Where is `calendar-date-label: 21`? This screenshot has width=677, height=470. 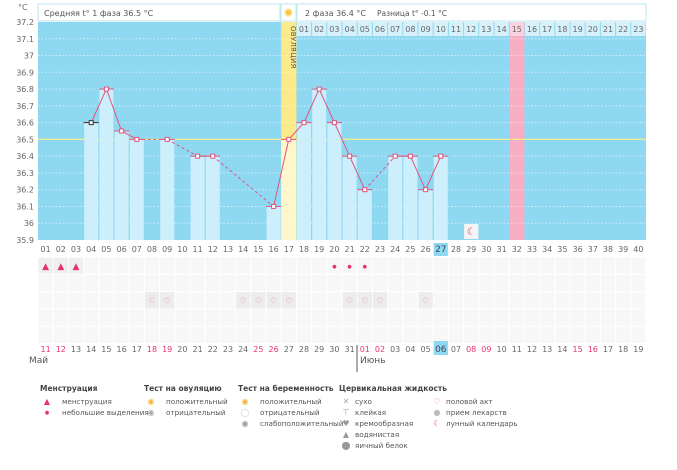
calendar-date-label: 21 is located at coordinates (198, 349).